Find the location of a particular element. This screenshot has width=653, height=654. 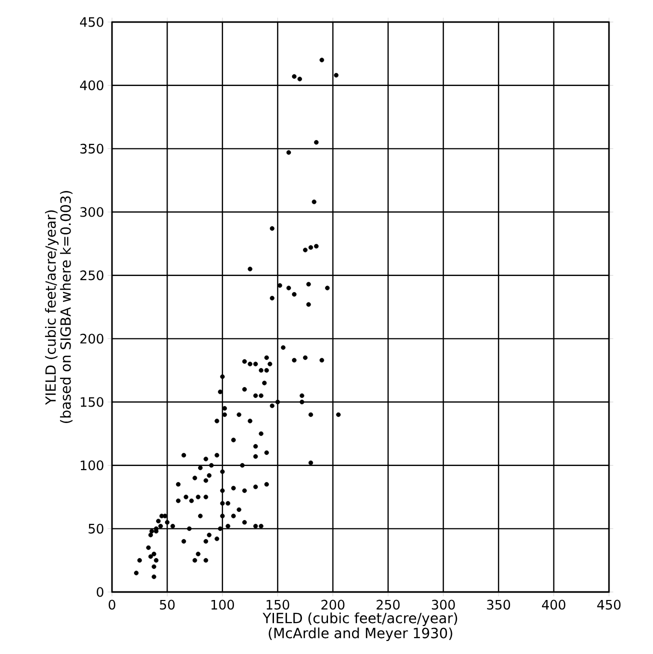

y-axis-title: YIELD (cubic feet/acre/year) (based on SIGBA where k=0.003) is located at coordinates (59, 307).